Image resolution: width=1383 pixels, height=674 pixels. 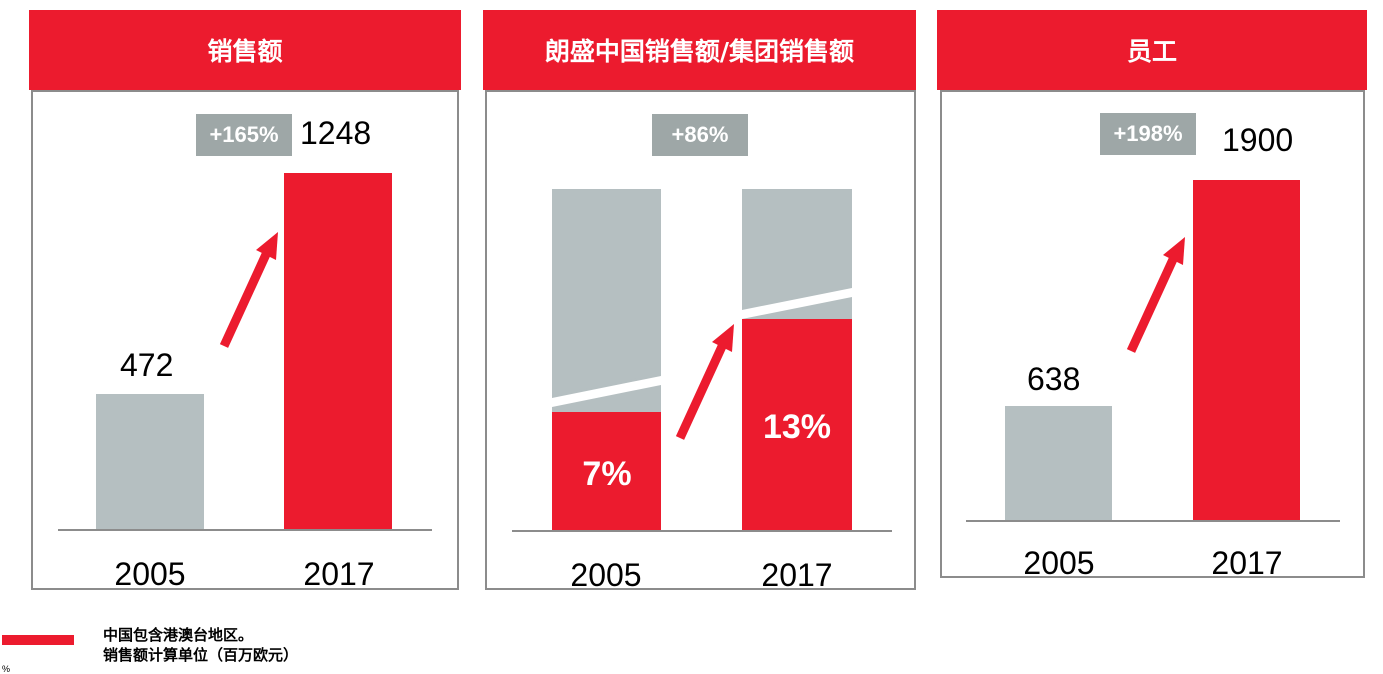 I want to click on year-label-sales-2017: 2017, so click(x=339, y=574).